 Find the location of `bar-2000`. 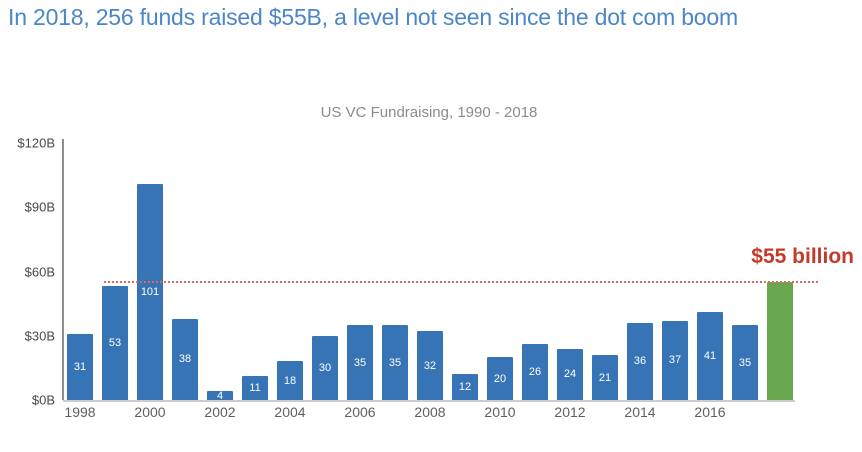

bar-2000 is located at coordinates (150, 291).